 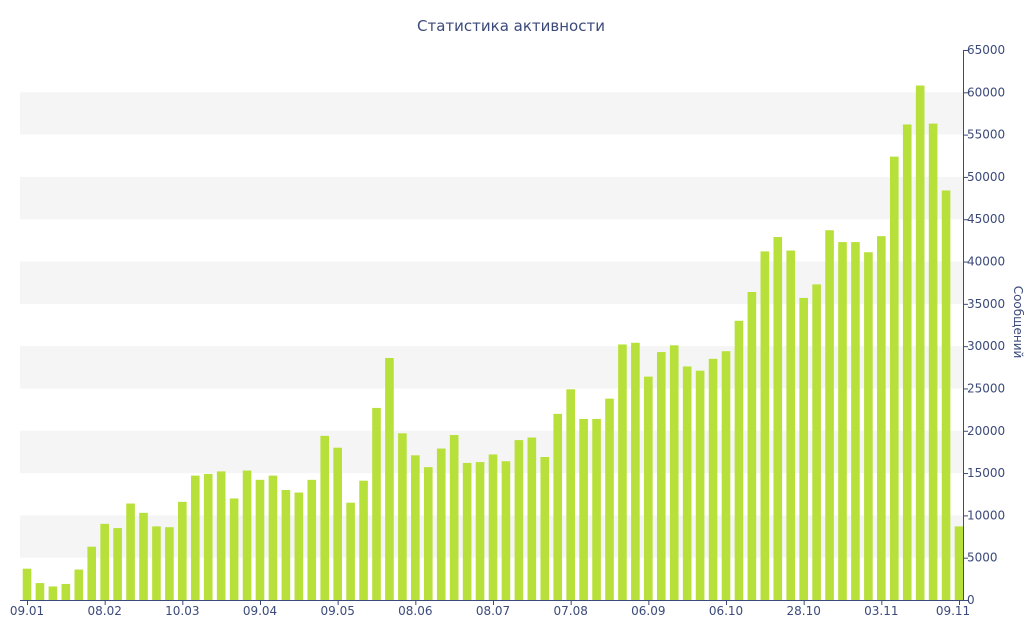 I want to click on y-tick-label: 40000, so click(x=986, y=262).